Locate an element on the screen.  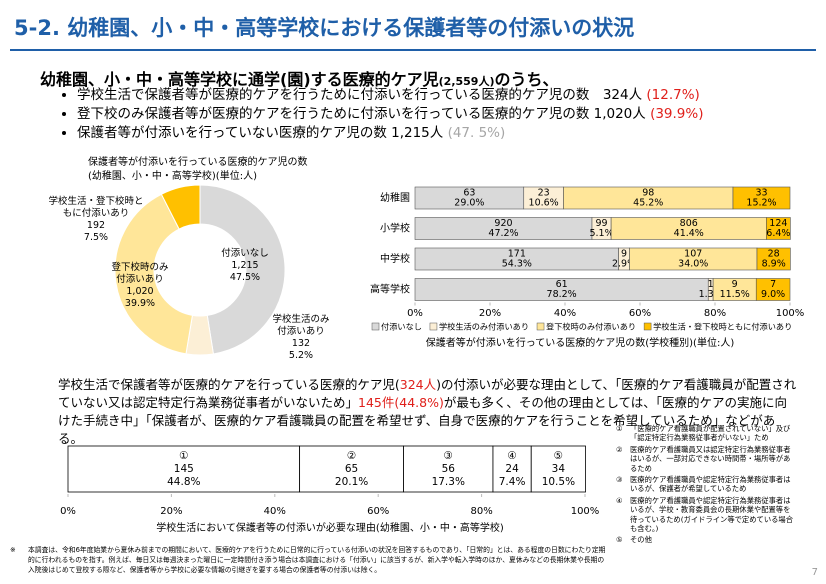
segment-label: 15.2% is located at coordinates (761, 203).